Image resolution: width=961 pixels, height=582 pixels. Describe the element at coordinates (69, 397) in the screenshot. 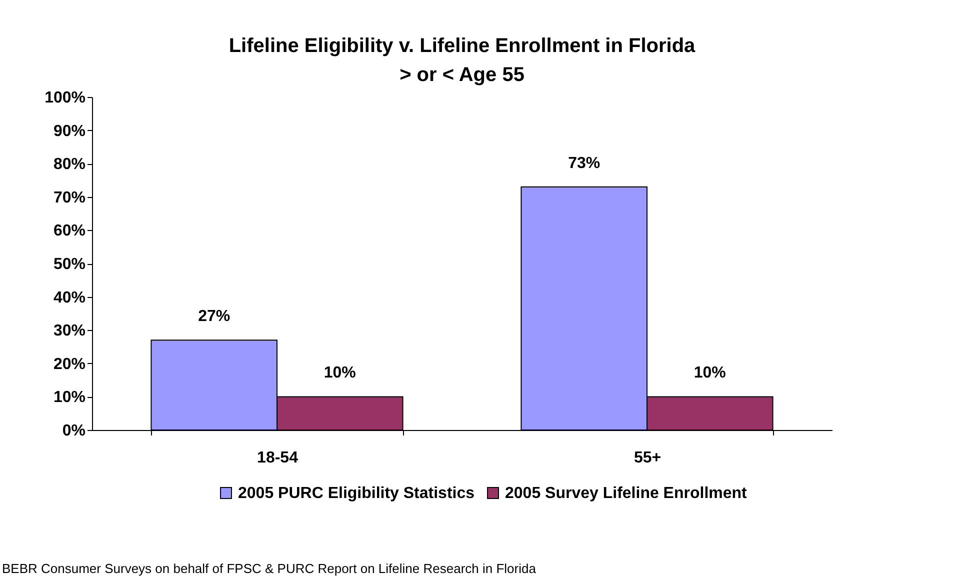

I see `y-tick-label: 10%` at that location.